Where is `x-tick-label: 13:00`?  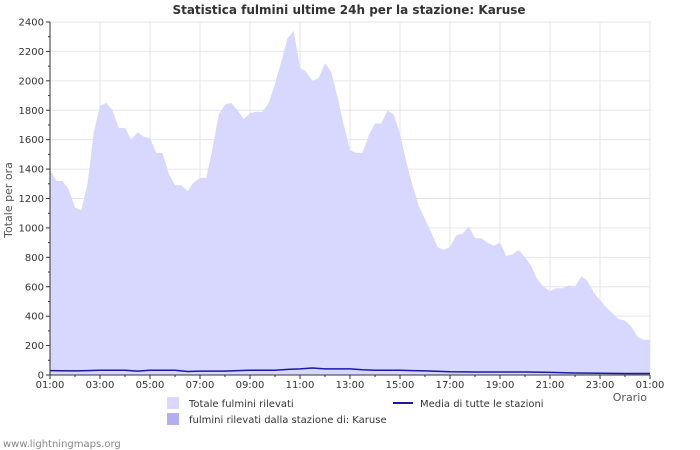
x-tick-label: 13:00 is located at coordinates (350, 385).